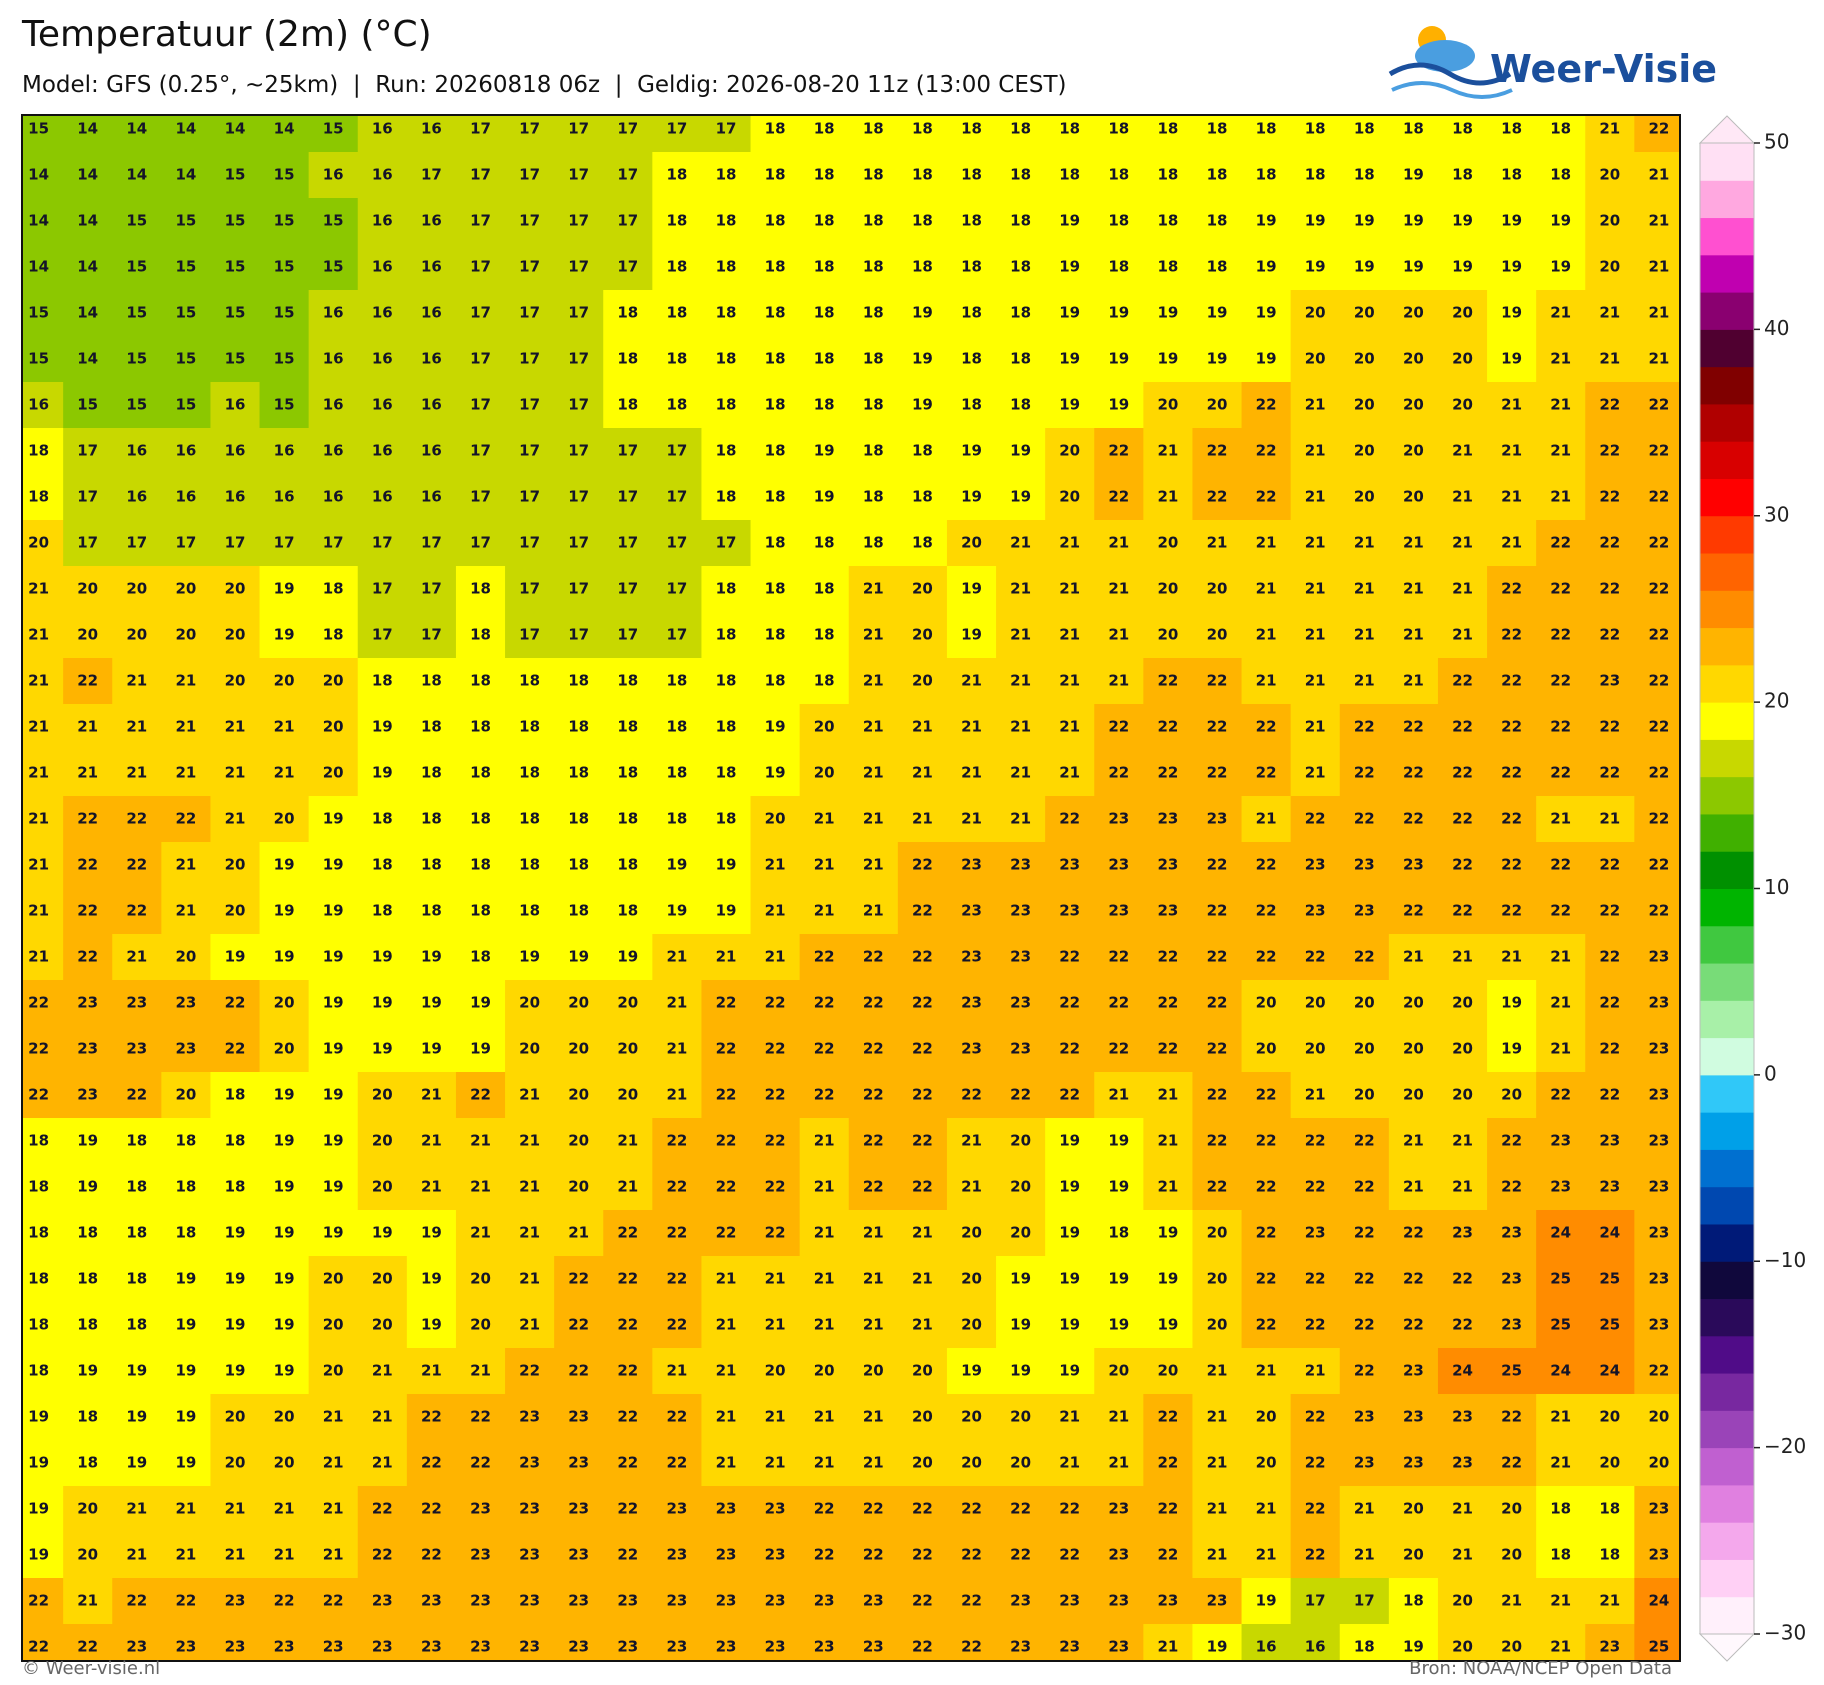 The height and width of the screenshot is (1685, 1824). What do you see at coordinates (333, 221) in the screenshot?
I see `temperature-label: 15` at bounding box center [333, 221].